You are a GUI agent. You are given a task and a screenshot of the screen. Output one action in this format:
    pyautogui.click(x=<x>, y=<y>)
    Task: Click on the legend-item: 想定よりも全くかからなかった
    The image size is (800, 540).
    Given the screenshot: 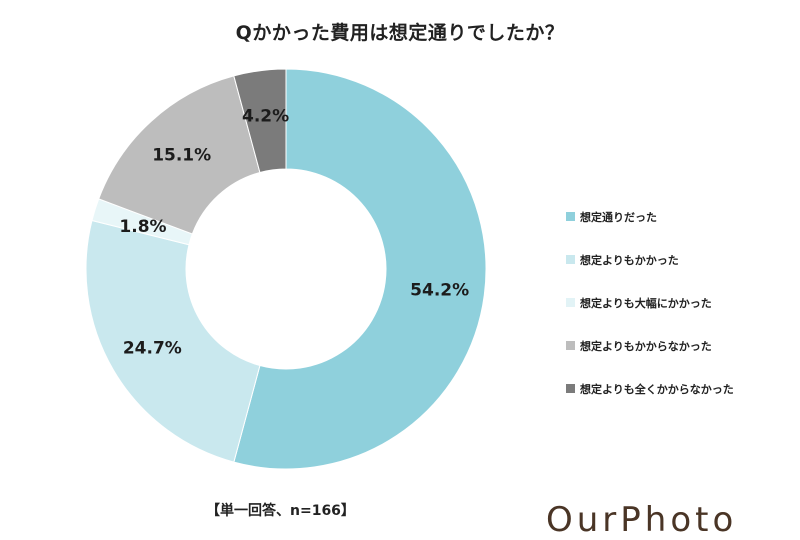 What is the action you would take?
    pyautogui.click(x=681, y=388)
    